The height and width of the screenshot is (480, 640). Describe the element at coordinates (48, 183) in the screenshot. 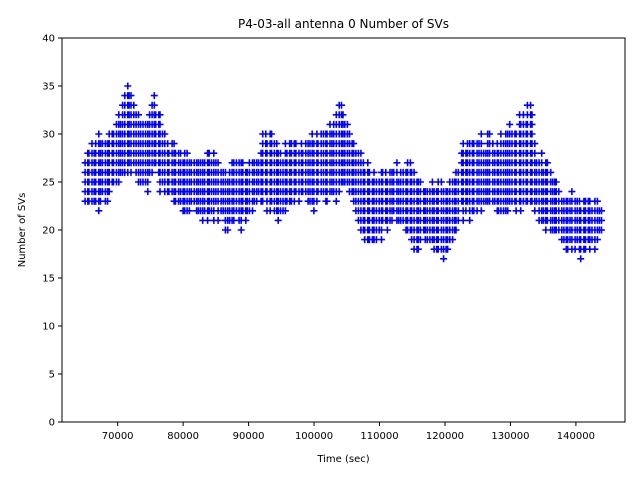

I see `y-tick-label: 25` at that location.